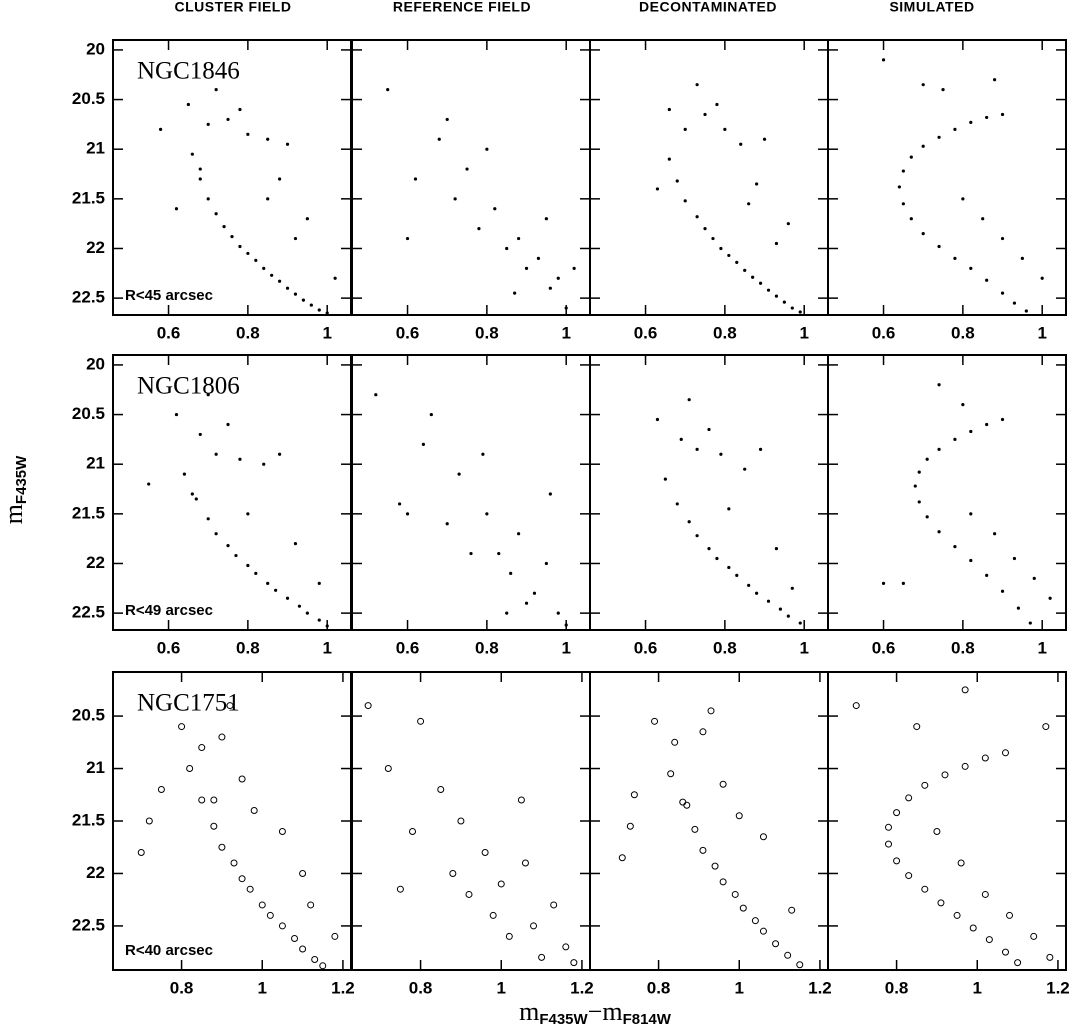 This screenshot has height=1036, width=1071. What do you see at coordinates (21, 479) in the screenshot?
I see `y-label-subscript: F435W` at bounding box center [21, 479].